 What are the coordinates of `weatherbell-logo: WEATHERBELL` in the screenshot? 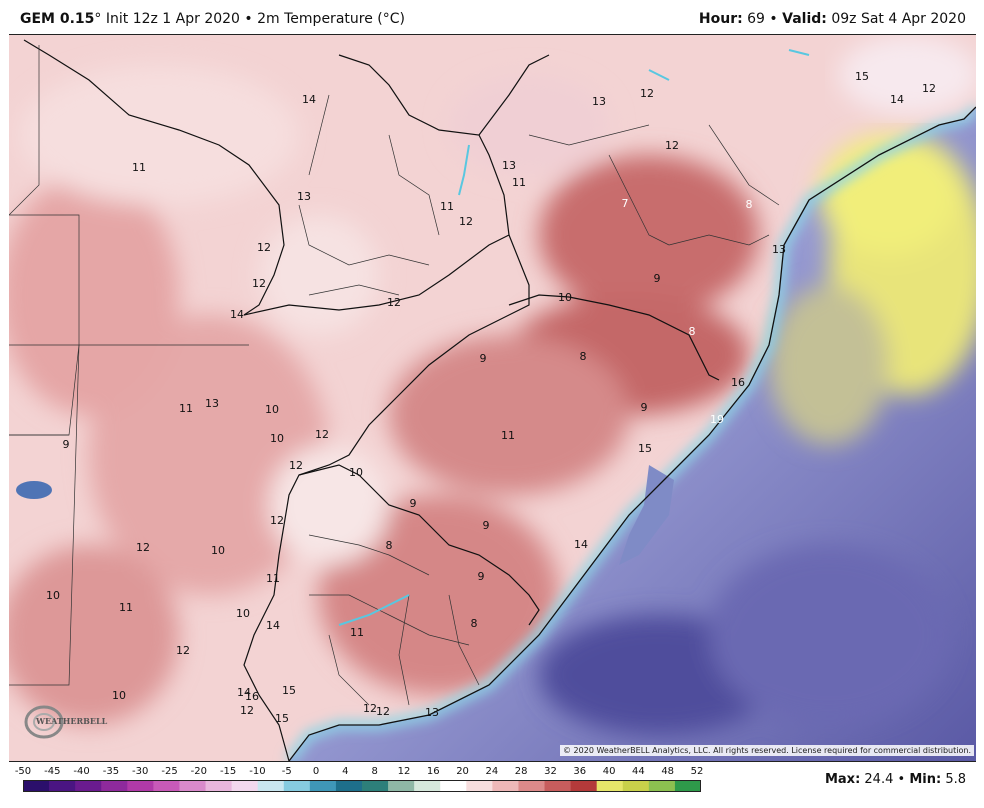 It's located at (67, 723).